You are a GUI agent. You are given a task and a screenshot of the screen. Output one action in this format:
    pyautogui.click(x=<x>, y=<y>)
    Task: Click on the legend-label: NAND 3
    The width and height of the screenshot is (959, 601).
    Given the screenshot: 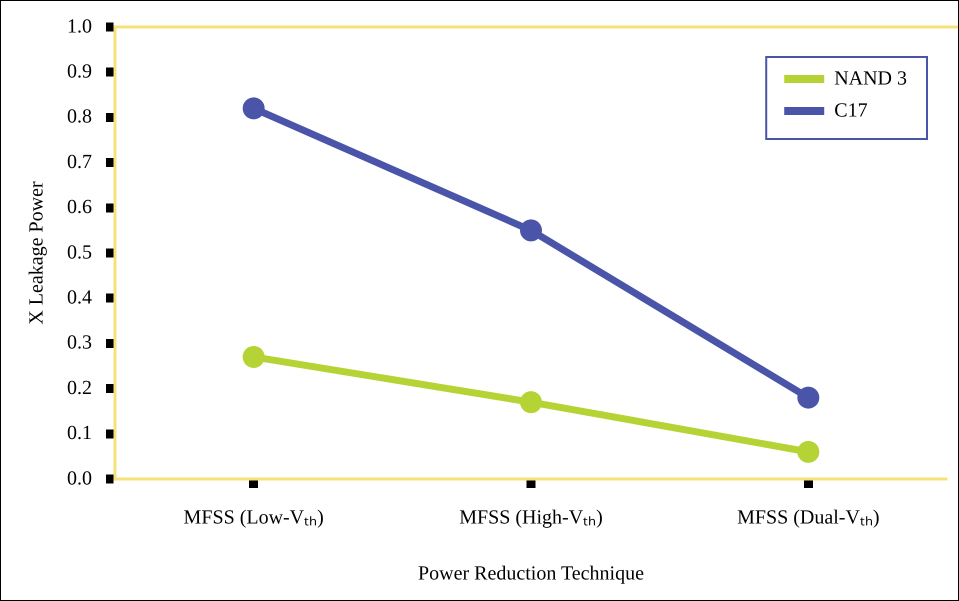 What is the action you would take?
    pyautogui.click(x=871, y=78)
    